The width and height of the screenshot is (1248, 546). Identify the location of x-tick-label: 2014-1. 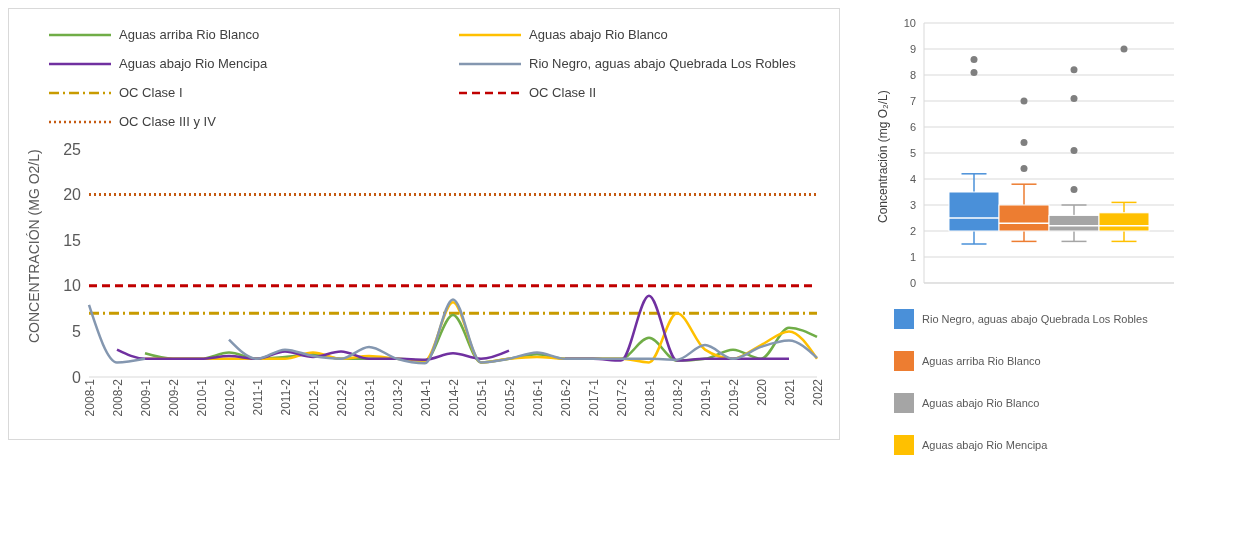
(425, 397).